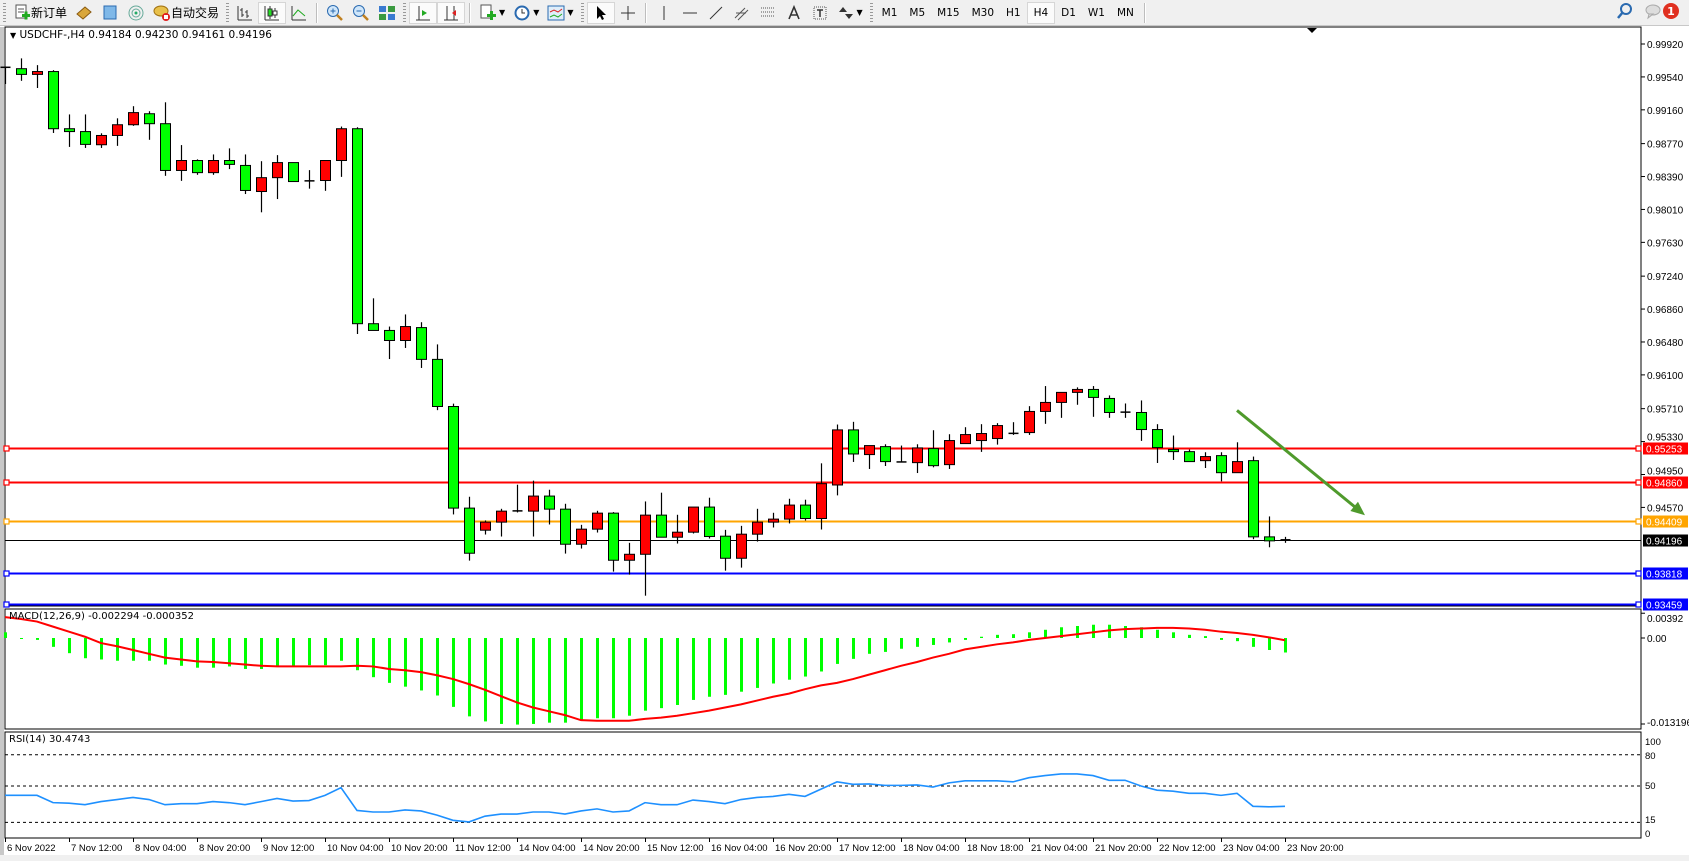  Describe the element at coordinates (742, 13) in the screenshot. I see `equidistant-channel-button` at that location.